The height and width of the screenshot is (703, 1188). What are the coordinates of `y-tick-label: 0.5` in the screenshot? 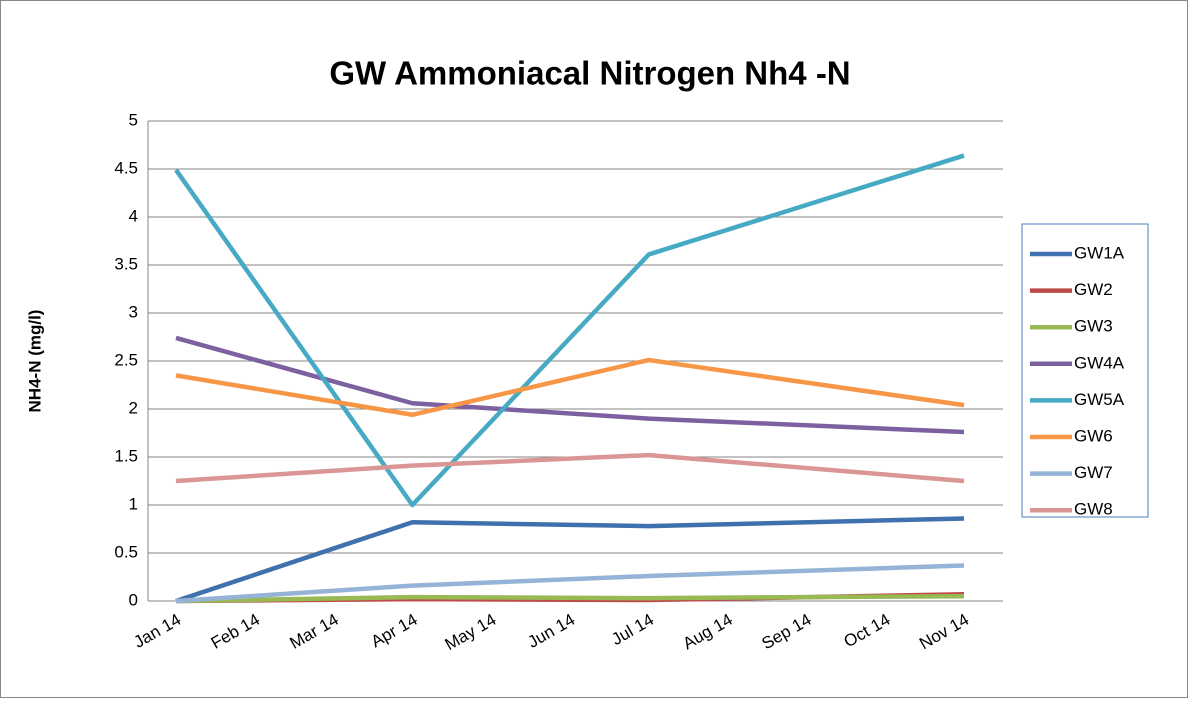 It's located at (126, 551).